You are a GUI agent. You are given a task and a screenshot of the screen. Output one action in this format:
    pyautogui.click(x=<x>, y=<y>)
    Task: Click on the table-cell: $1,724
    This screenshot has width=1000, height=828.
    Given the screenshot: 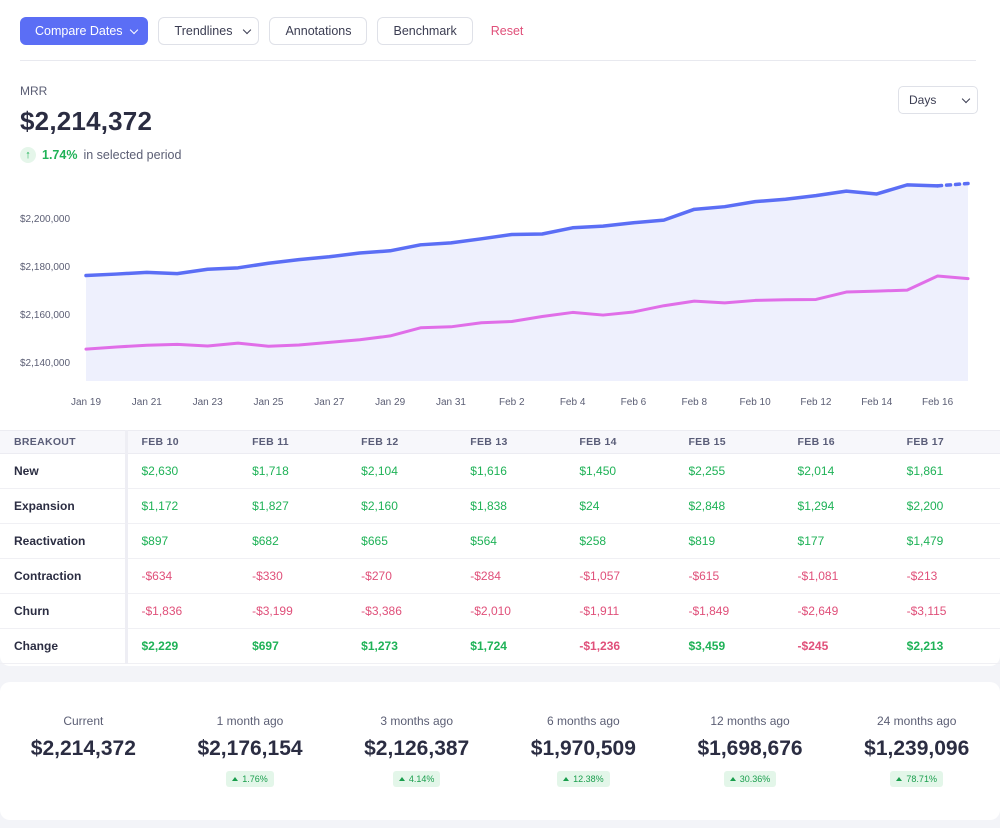 What is the action you would take?
    pyautogui.click(x=511, y=646)
    